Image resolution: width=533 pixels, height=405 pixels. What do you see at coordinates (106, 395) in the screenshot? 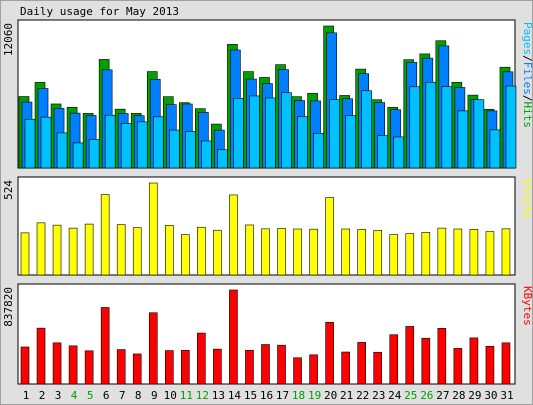
I see `x-tick-label-day-6: 6` at bounding box center [106, 395].